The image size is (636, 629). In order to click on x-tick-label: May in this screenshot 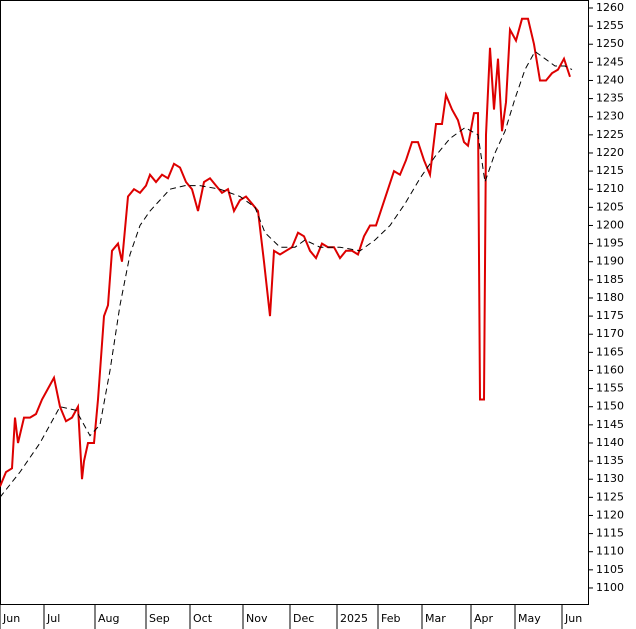, I will do `click(529, 618)`.